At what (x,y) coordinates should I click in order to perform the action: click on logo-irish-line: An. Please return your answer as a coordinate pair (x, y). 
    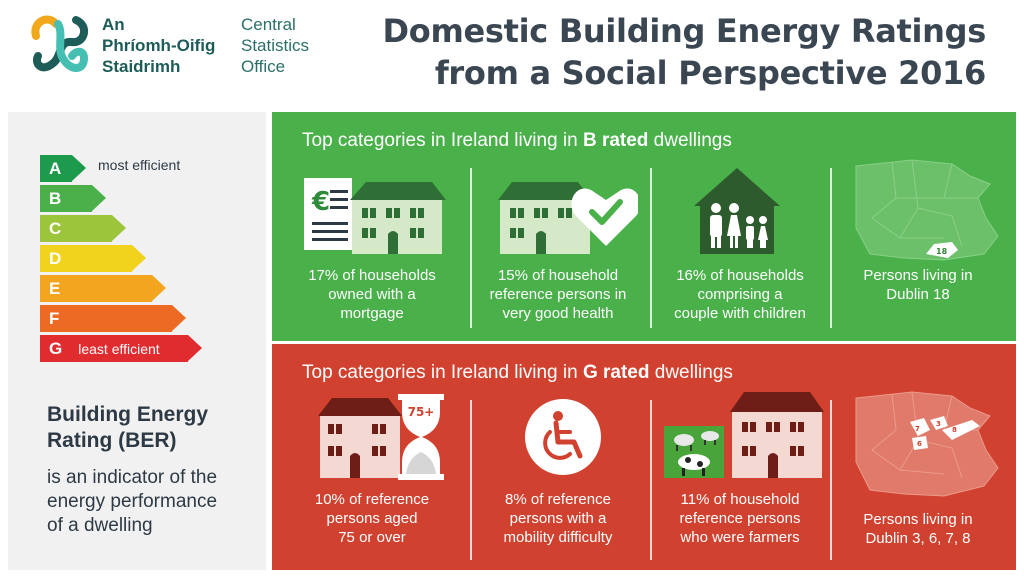
    Looking at the image, I should click on (113, 24).